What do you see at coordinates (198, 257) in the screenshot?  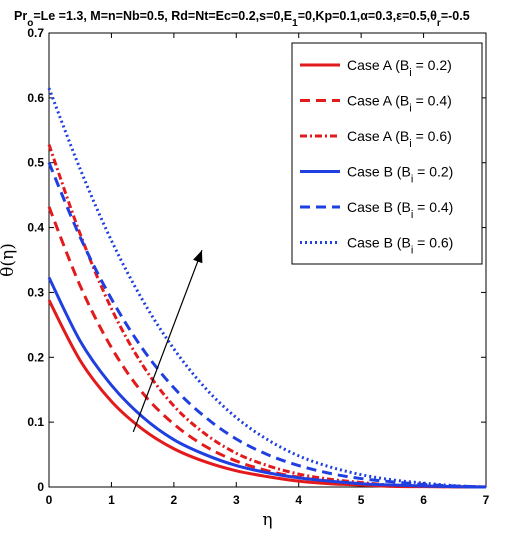 I see `trend-arrow-head` at bounding box center [198, 257].